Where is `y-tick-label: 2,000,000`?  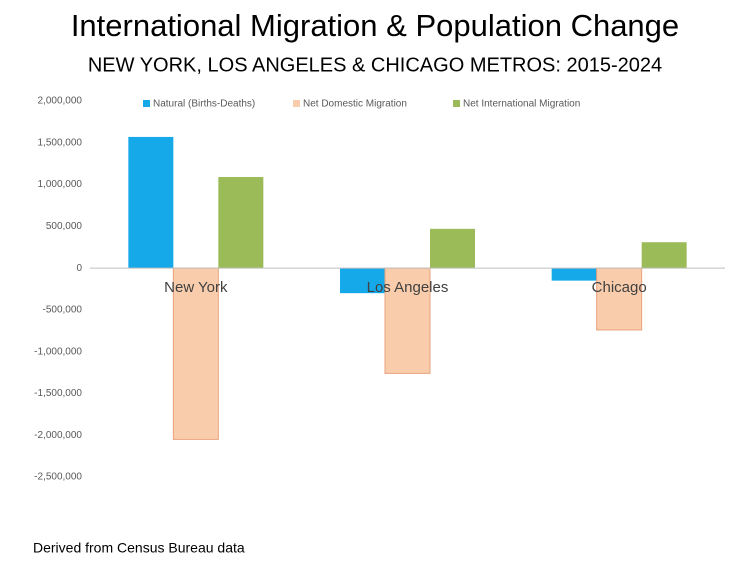 y-tick-label: 2,000,000 is located at coordinates (60, 101).